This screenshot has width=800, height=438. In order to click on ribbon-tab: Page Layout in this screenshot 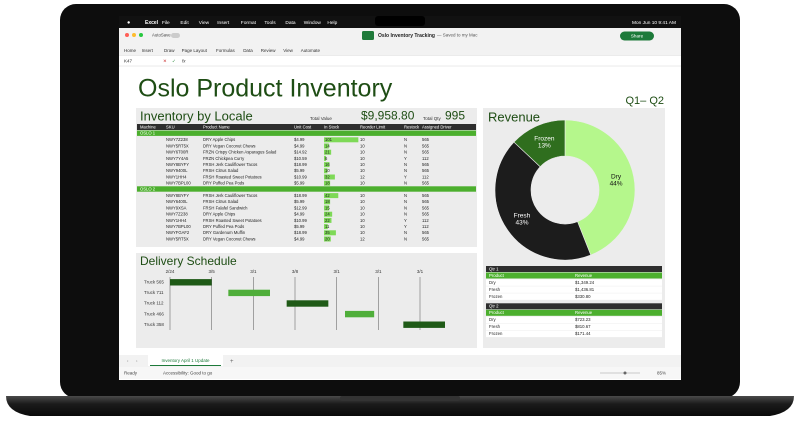, I will do `click(195, 50)`.